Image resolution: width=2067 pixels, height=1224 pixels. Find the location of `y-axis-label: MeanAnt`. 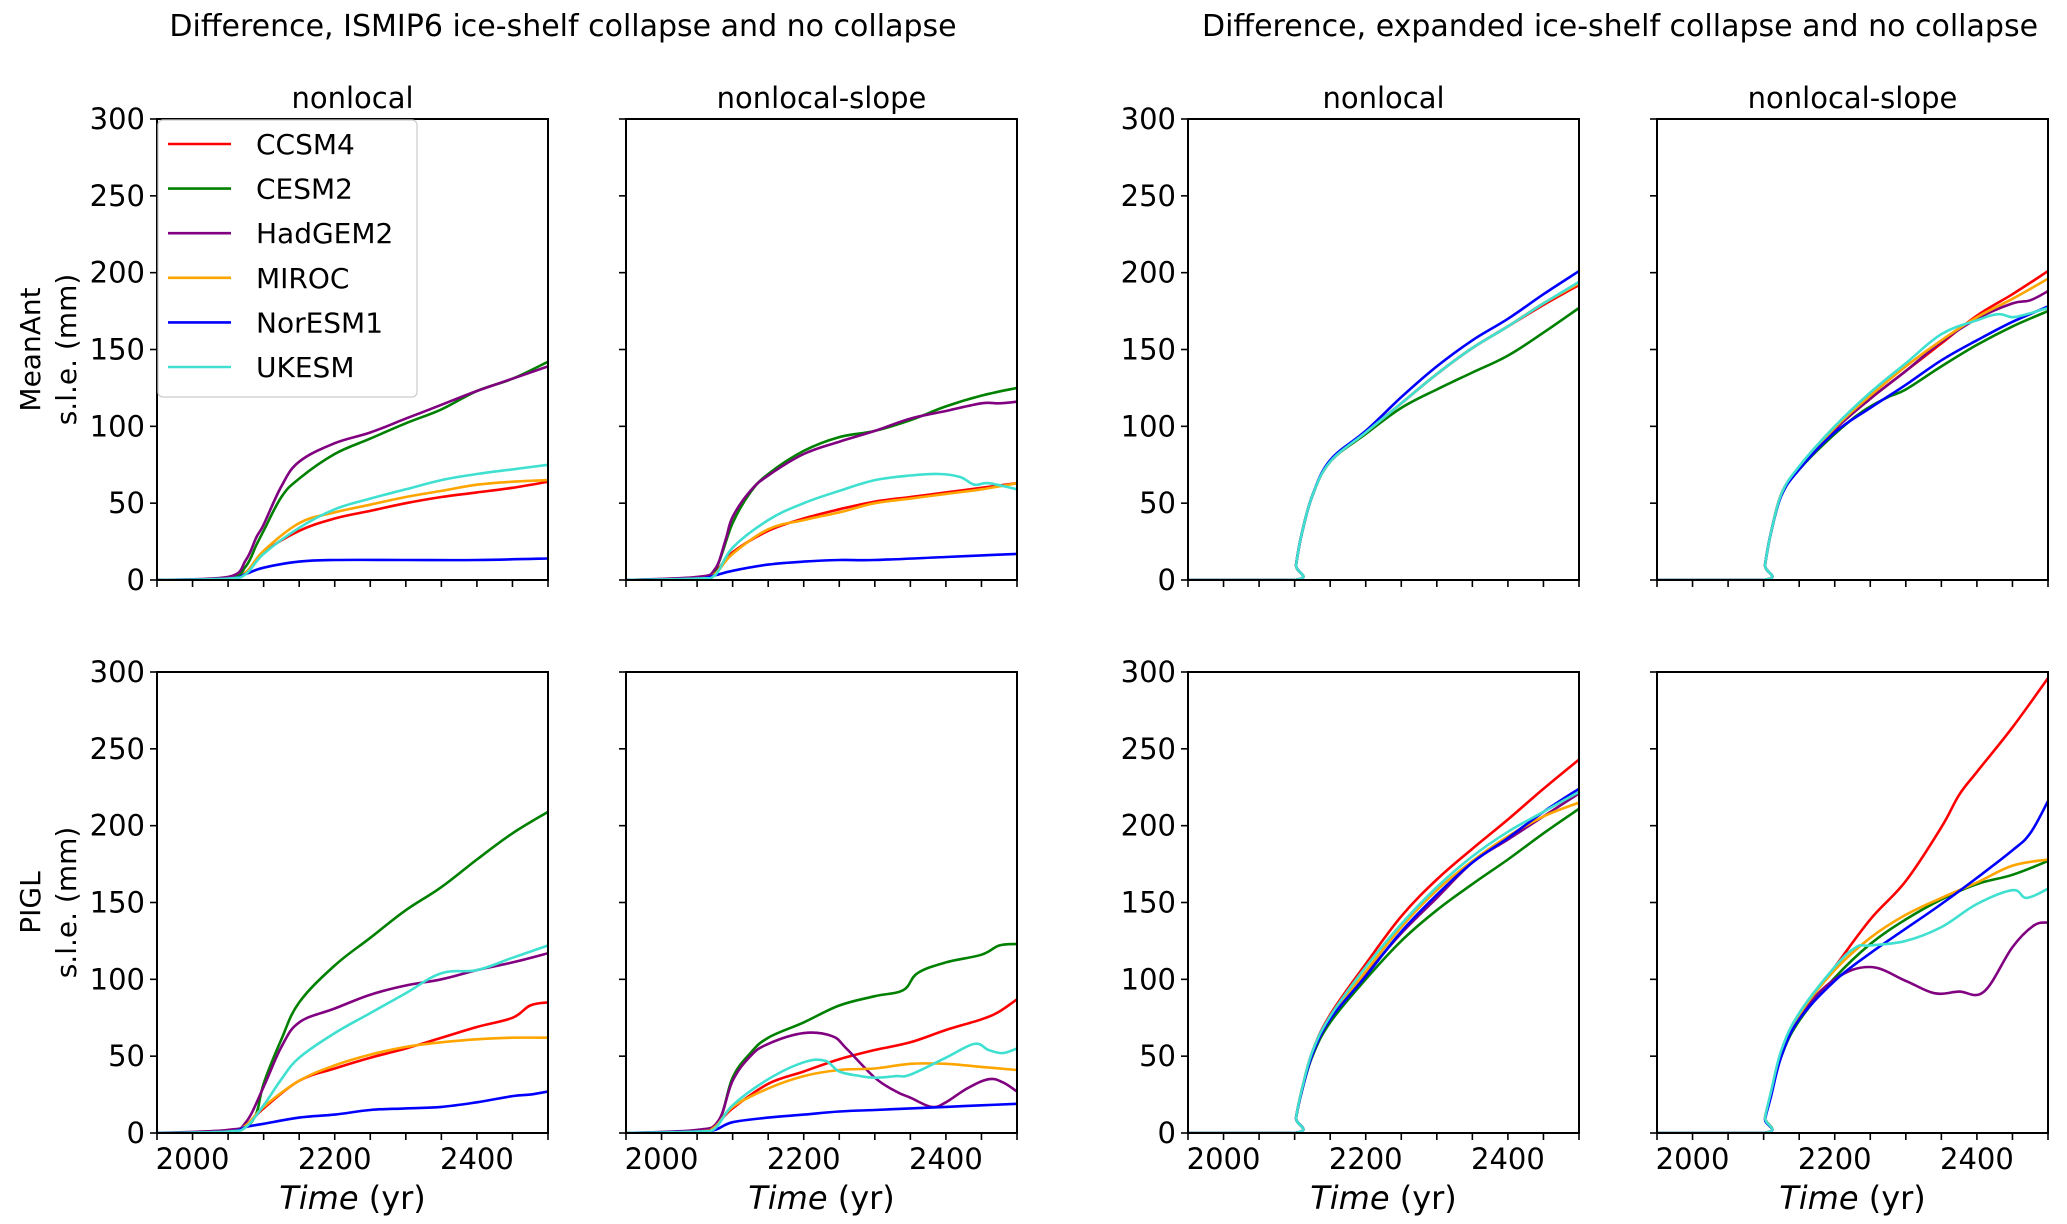

y-axis-label: MeanAnt is located at coordinates (30, 349).